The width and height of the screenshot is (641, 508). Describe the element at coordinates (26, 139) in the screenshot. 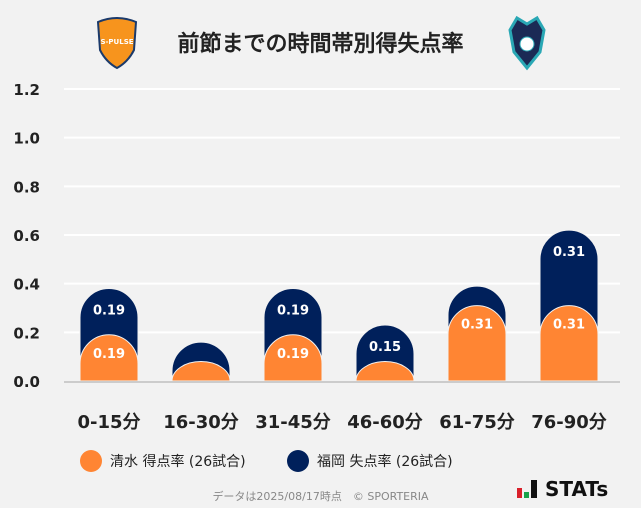

I see `y-tick-label: 1.0` at that location.